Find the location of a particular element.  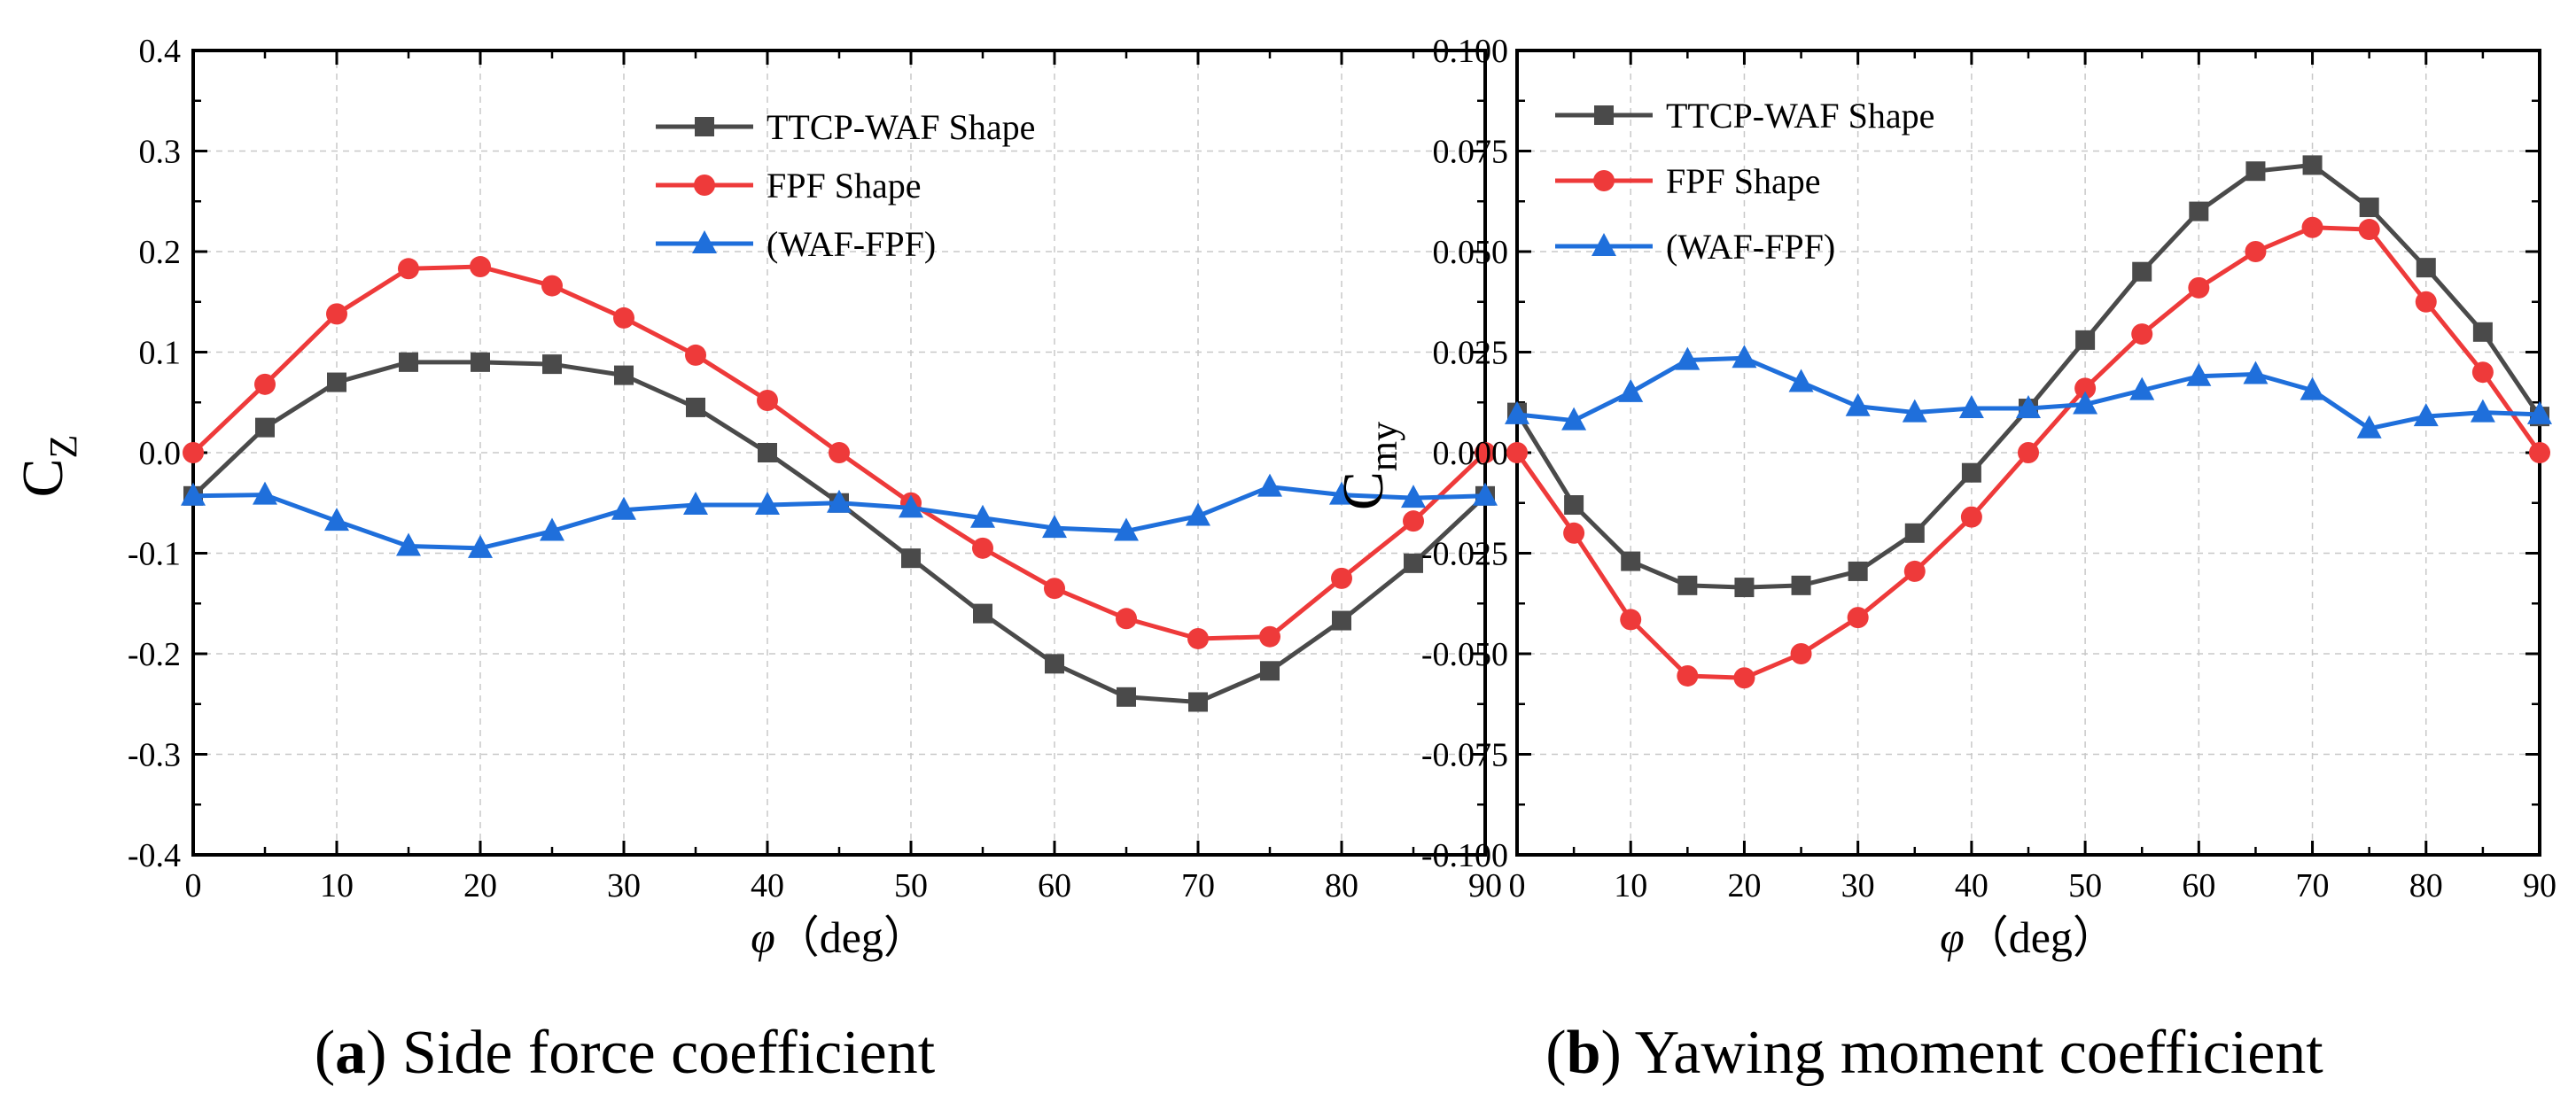

y-tick-label: 0.100 is located at coordinates (1471, 51).